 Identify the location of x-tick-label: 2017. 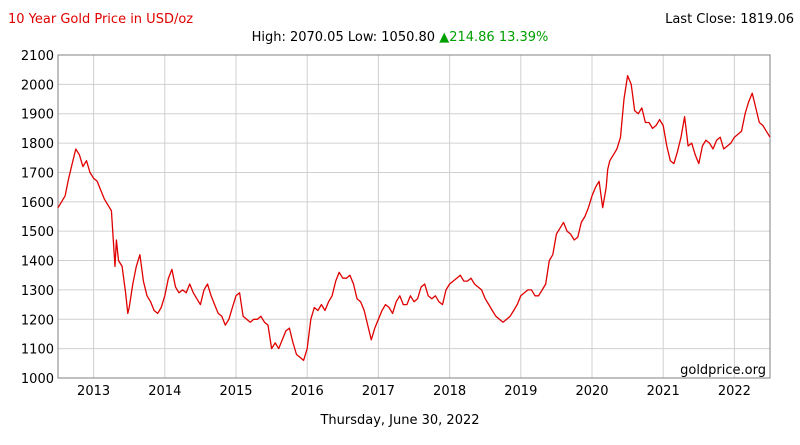
(378, 391).